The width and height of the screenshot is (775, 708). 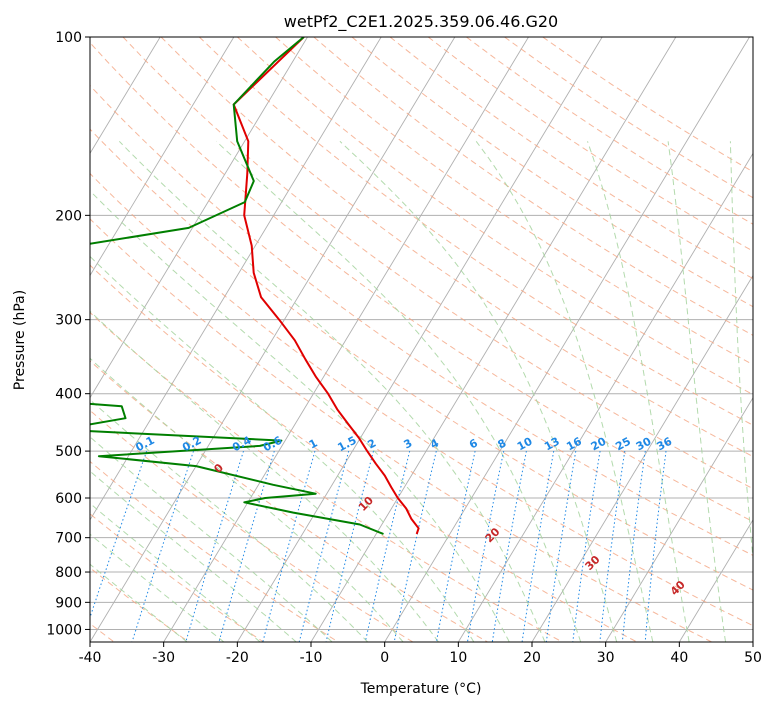 What do you see at coordinates (68, 321) in the screenshot?
I see `y-tick-label: 300` at bounding box center [68, 321].